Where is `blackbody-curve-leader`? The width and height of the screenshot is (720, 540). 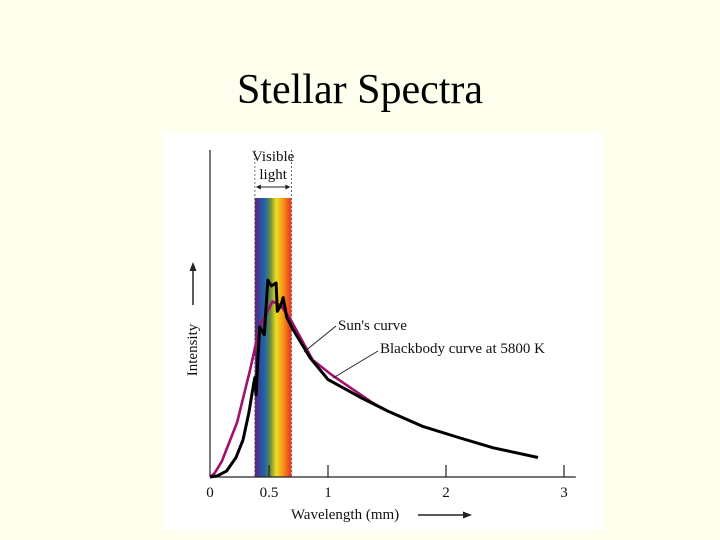 blackbody-curve-leader is located at coordinates (355, 364).